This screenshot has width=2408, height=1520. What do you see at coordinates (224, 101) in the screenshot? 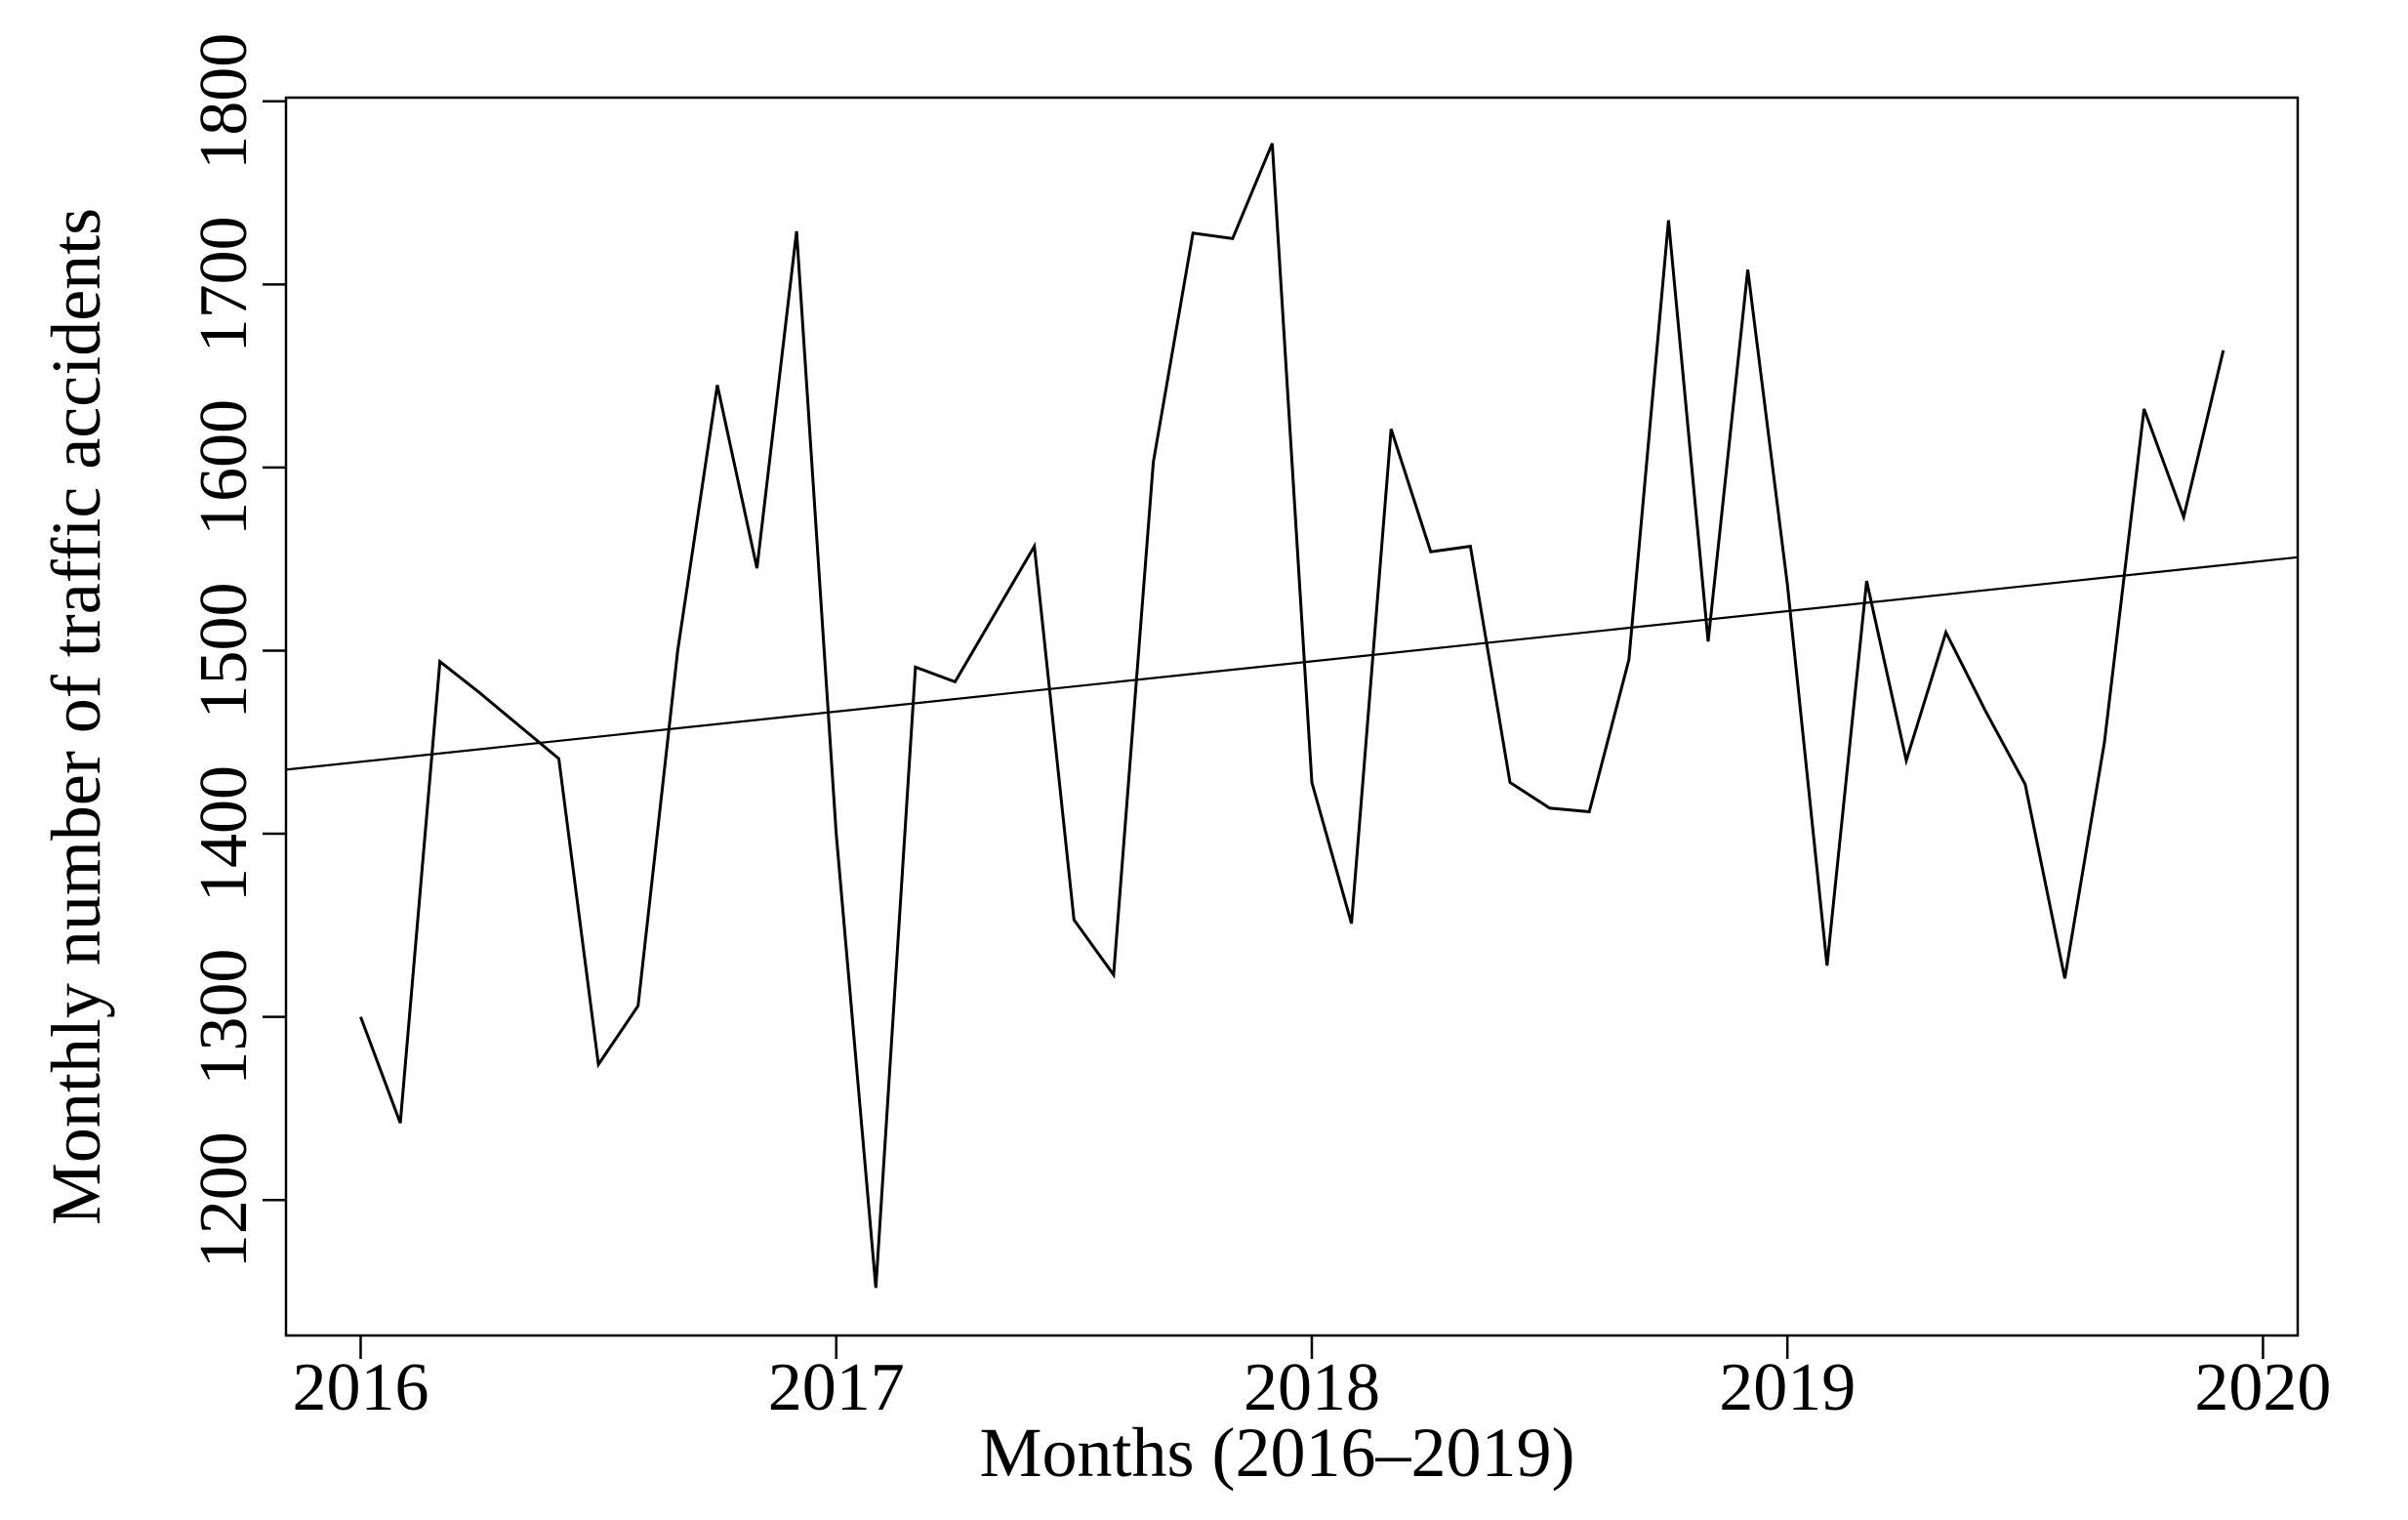
I see `y-tick-label: 1800` at bounding box center [224, 101].